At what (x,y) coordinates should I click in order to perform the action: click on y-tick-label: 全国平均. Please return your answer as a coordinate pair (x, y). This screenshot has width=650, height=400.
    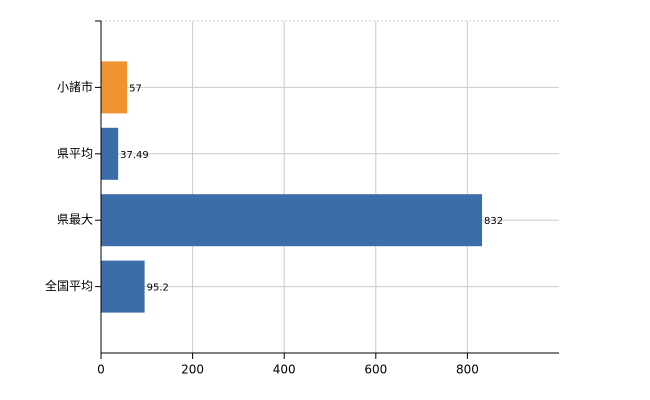
    Looking at the image, I should click on (69, 285).